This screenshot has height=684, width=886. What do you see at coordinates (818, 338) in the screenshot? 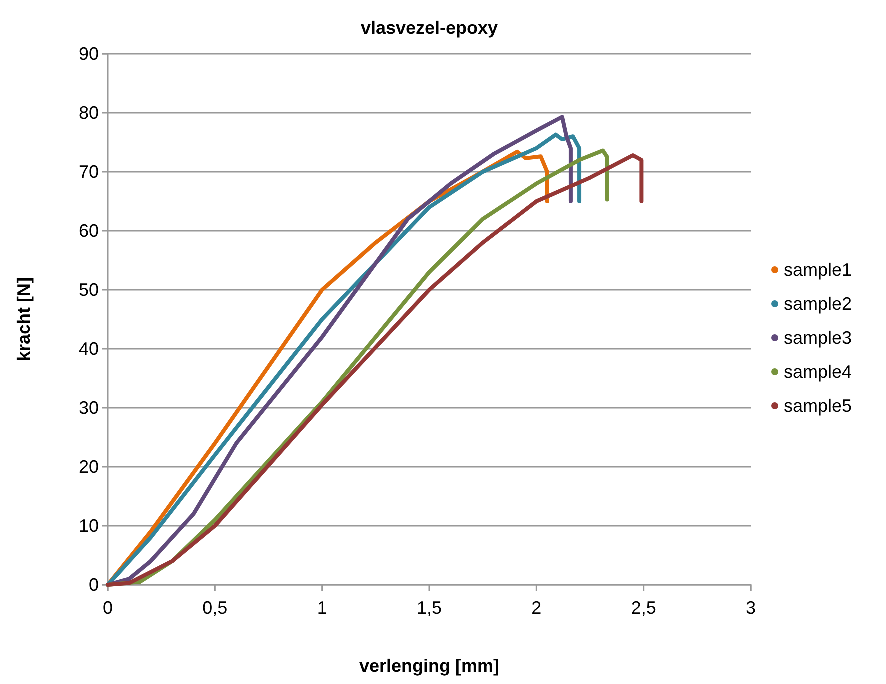
I see `legend-label: sample3` at bounding box center [818, 338].